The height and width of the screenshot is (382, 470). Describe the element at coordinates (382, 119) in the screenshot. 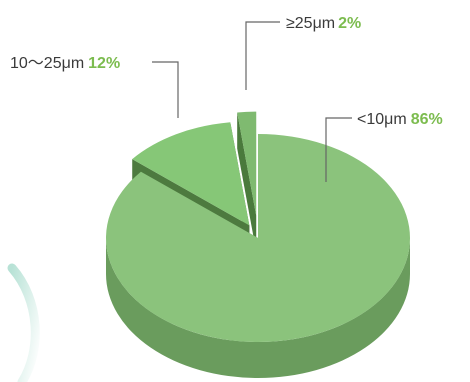

I see `category-label-0: <10μm` at that location.